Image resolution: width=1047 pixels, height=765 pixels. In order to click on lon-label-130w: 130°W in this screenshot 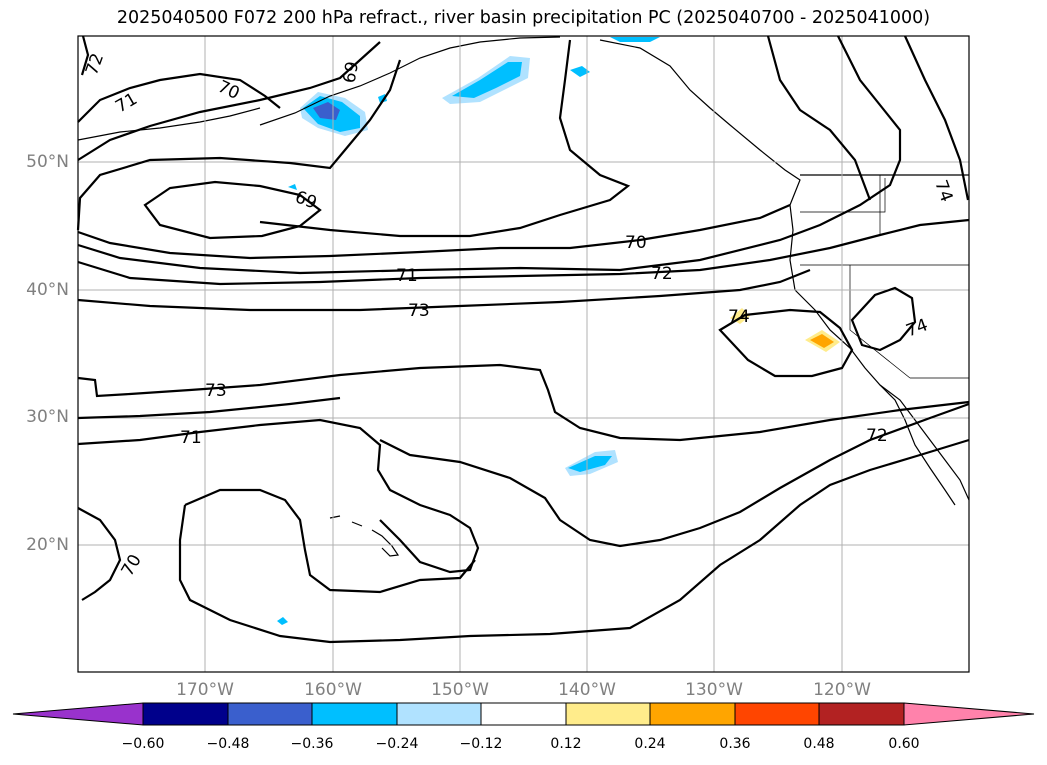, I will do `click(714, 690)`.